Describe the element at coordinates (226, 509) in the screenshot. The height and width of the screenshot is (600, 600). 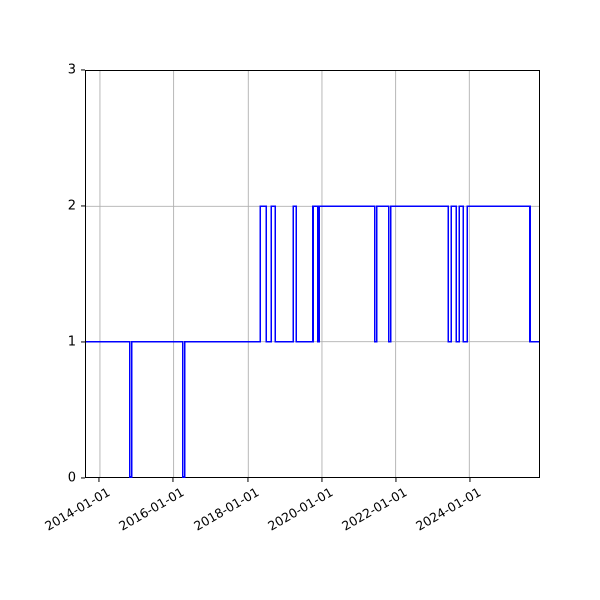
I see `x-tick-label: 2018-01-01` at that location.